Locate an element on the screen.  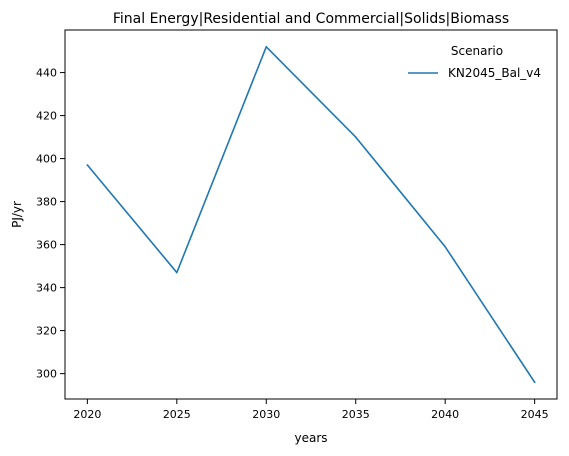
y-tick-label: 360 is located at coordinates (46, 245).